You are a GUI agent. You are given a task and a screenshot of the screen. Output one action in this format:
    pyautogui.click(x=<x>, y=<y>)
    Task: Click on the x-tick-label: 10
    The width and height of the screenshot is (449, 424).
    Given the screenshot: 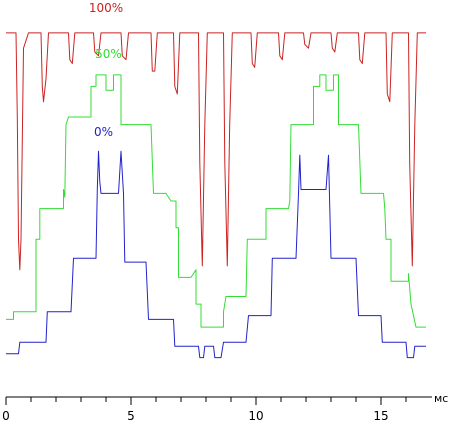 What is the action you would take?
    pyautogui.click(x=255, y=416)
    